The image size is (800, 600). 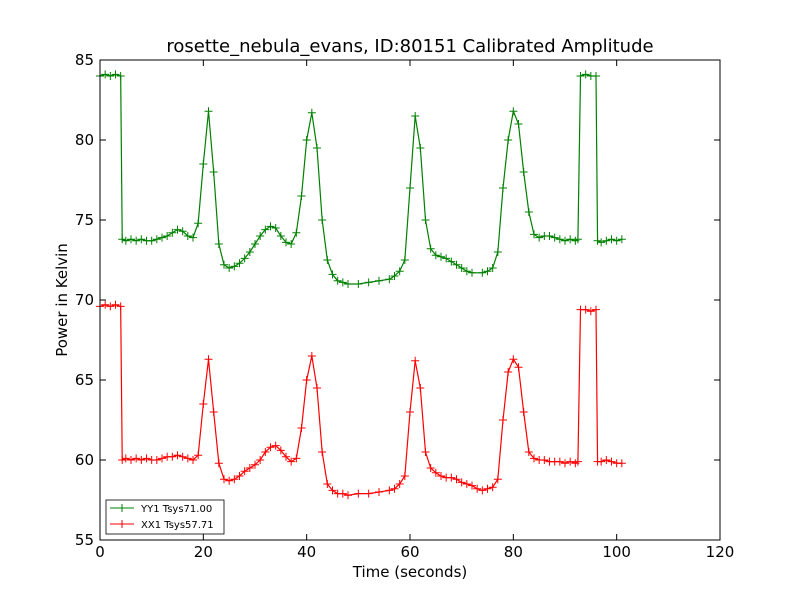 I want to click on legend: YY1 Tsys71.00 XX1 Tsys57.71, so click(x=165, y=517).